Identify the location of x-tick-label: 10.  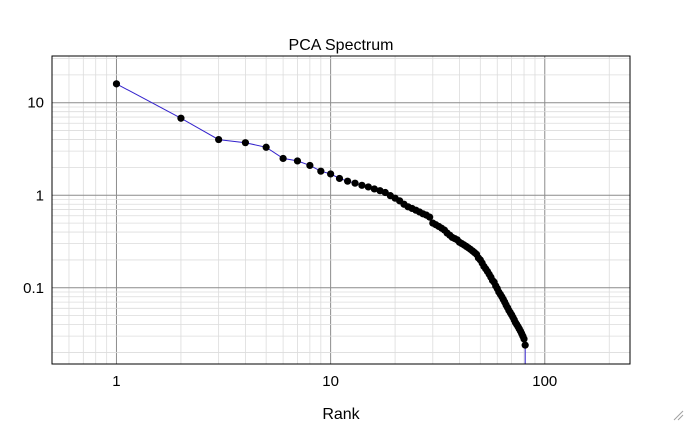
(330, 381).